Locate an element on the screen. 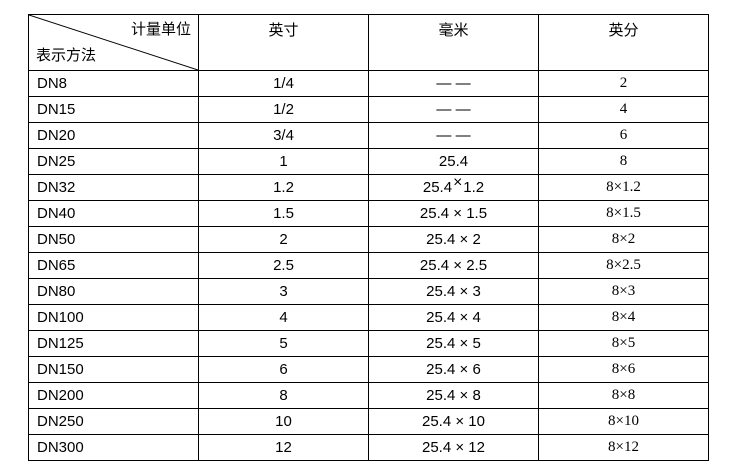 This screenshot has height=467, width=738. inch-value-cell: 4 is located at coordinates (283, 317).